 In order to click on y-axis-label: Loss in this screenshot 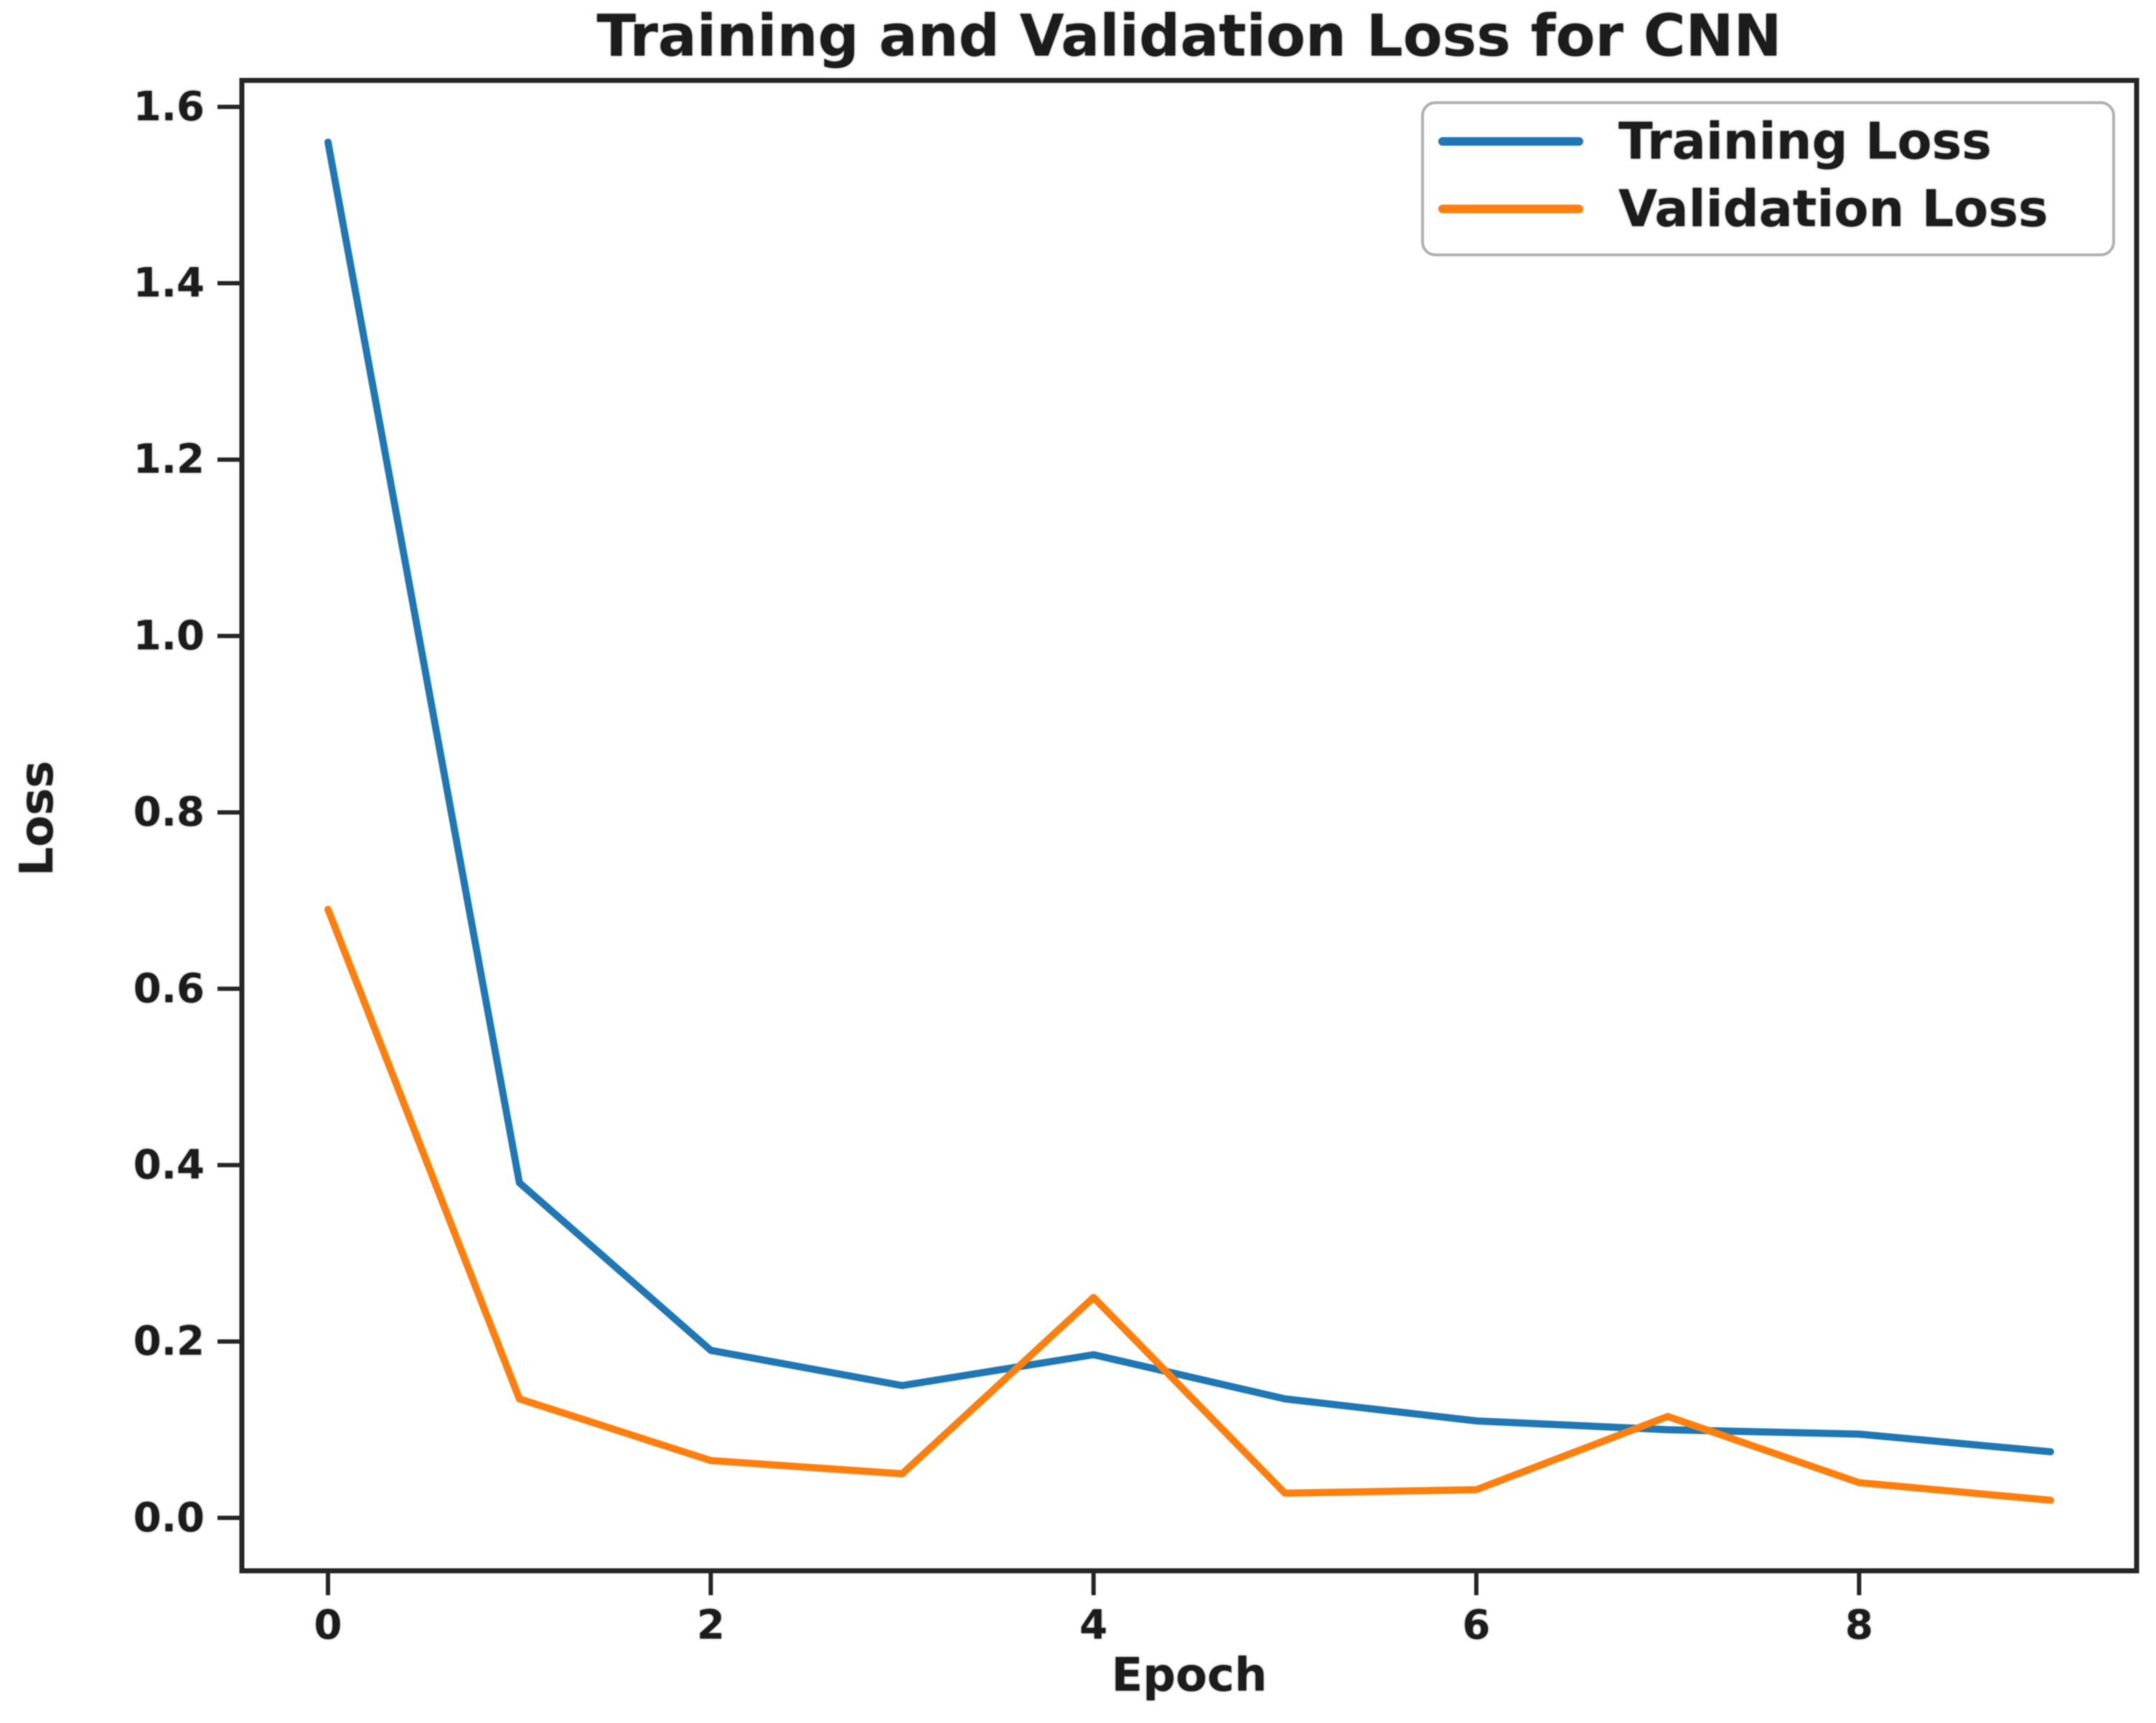, I will do `click(37, 819)`.